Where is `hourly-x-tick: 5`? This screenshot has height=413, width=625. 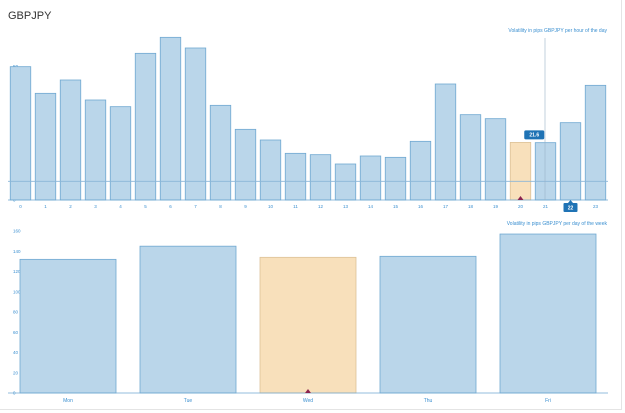
hourly-x-tick: 5 is located at coordinates (145, 206).